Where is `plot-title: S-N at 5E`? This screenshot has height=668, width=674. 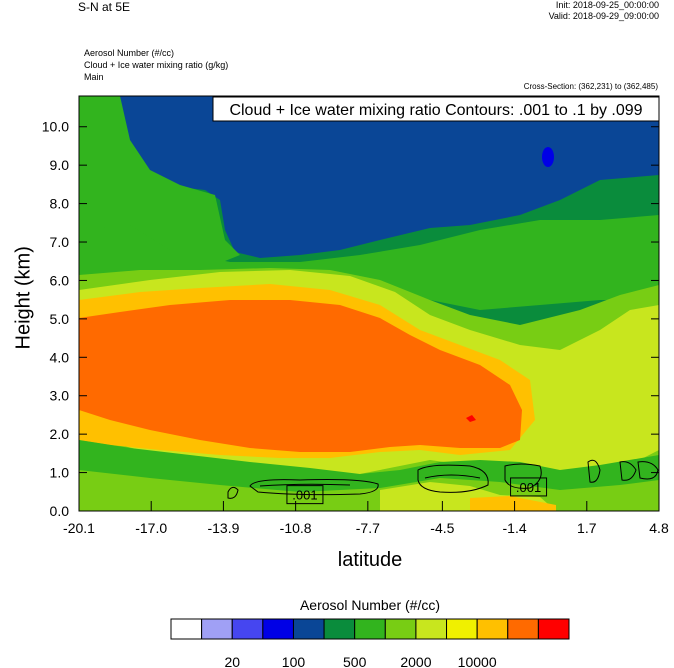 plot-title: S-N at 5E is located at coordinates (104, 7).